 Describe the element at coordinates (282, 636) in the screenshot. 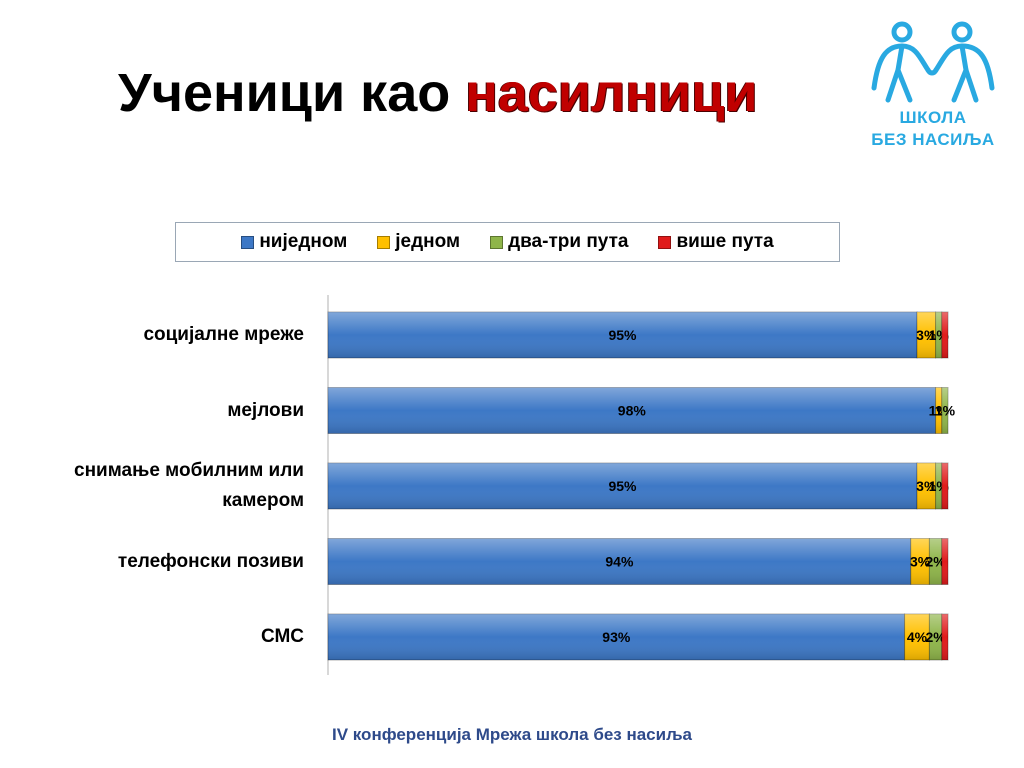

I see `category-label: СМС` at that location.